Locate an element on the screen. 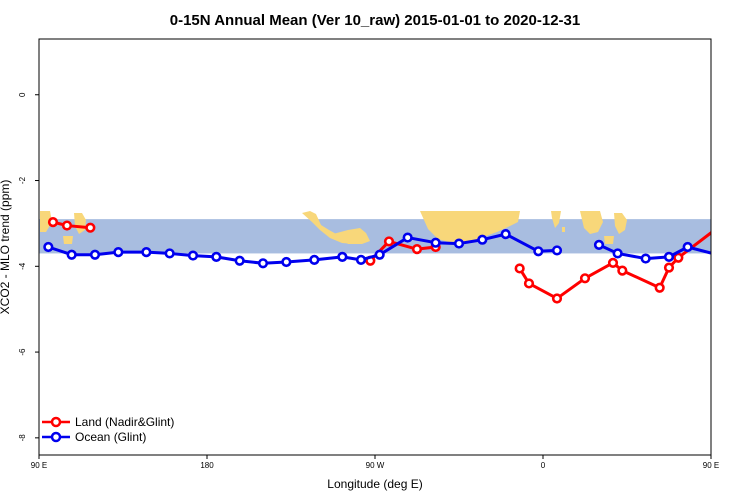  land-shape-india is located at coordinates (556, 219).